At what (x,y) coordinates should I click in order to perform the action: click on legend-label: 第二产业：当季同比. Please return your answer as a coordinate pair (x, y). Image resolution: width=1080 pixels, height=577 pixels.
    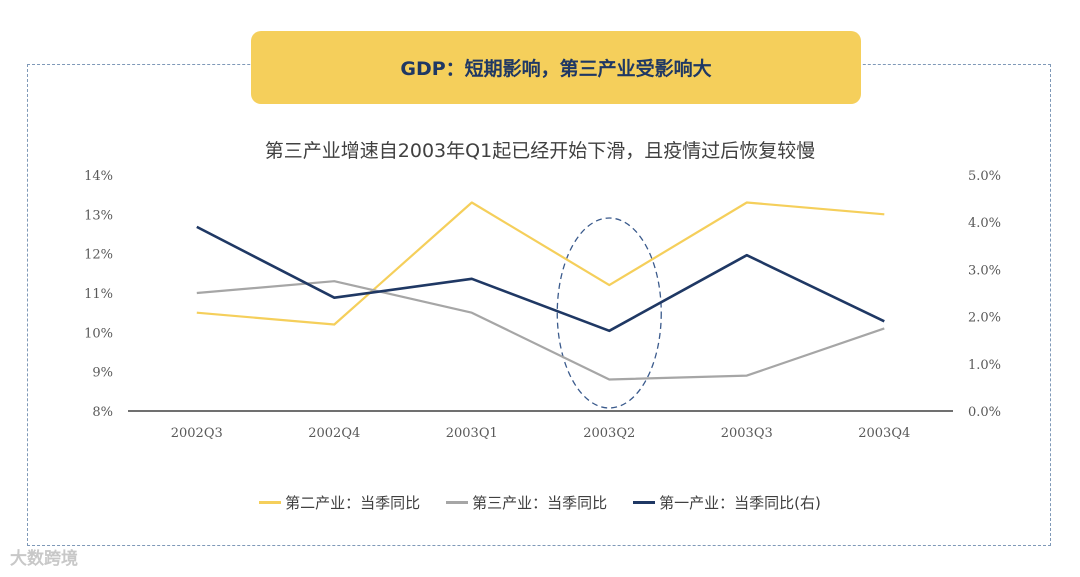
    Looking at the image, I should click on (353, 503).